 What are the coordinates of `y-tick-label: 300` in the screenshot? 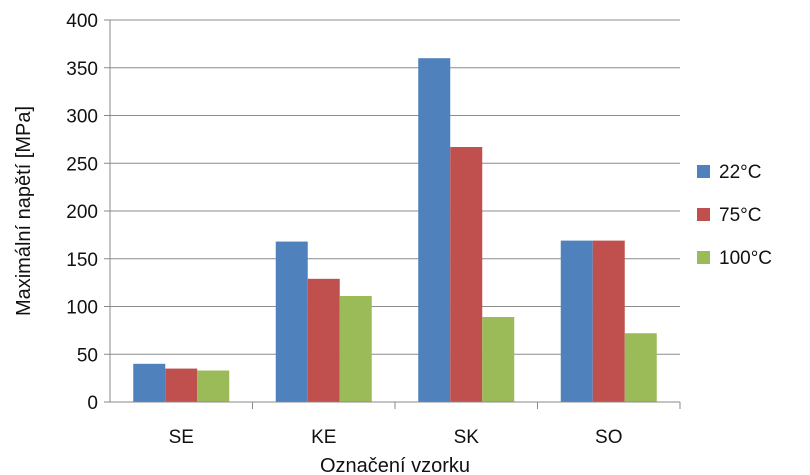 It's located at (82, 117).